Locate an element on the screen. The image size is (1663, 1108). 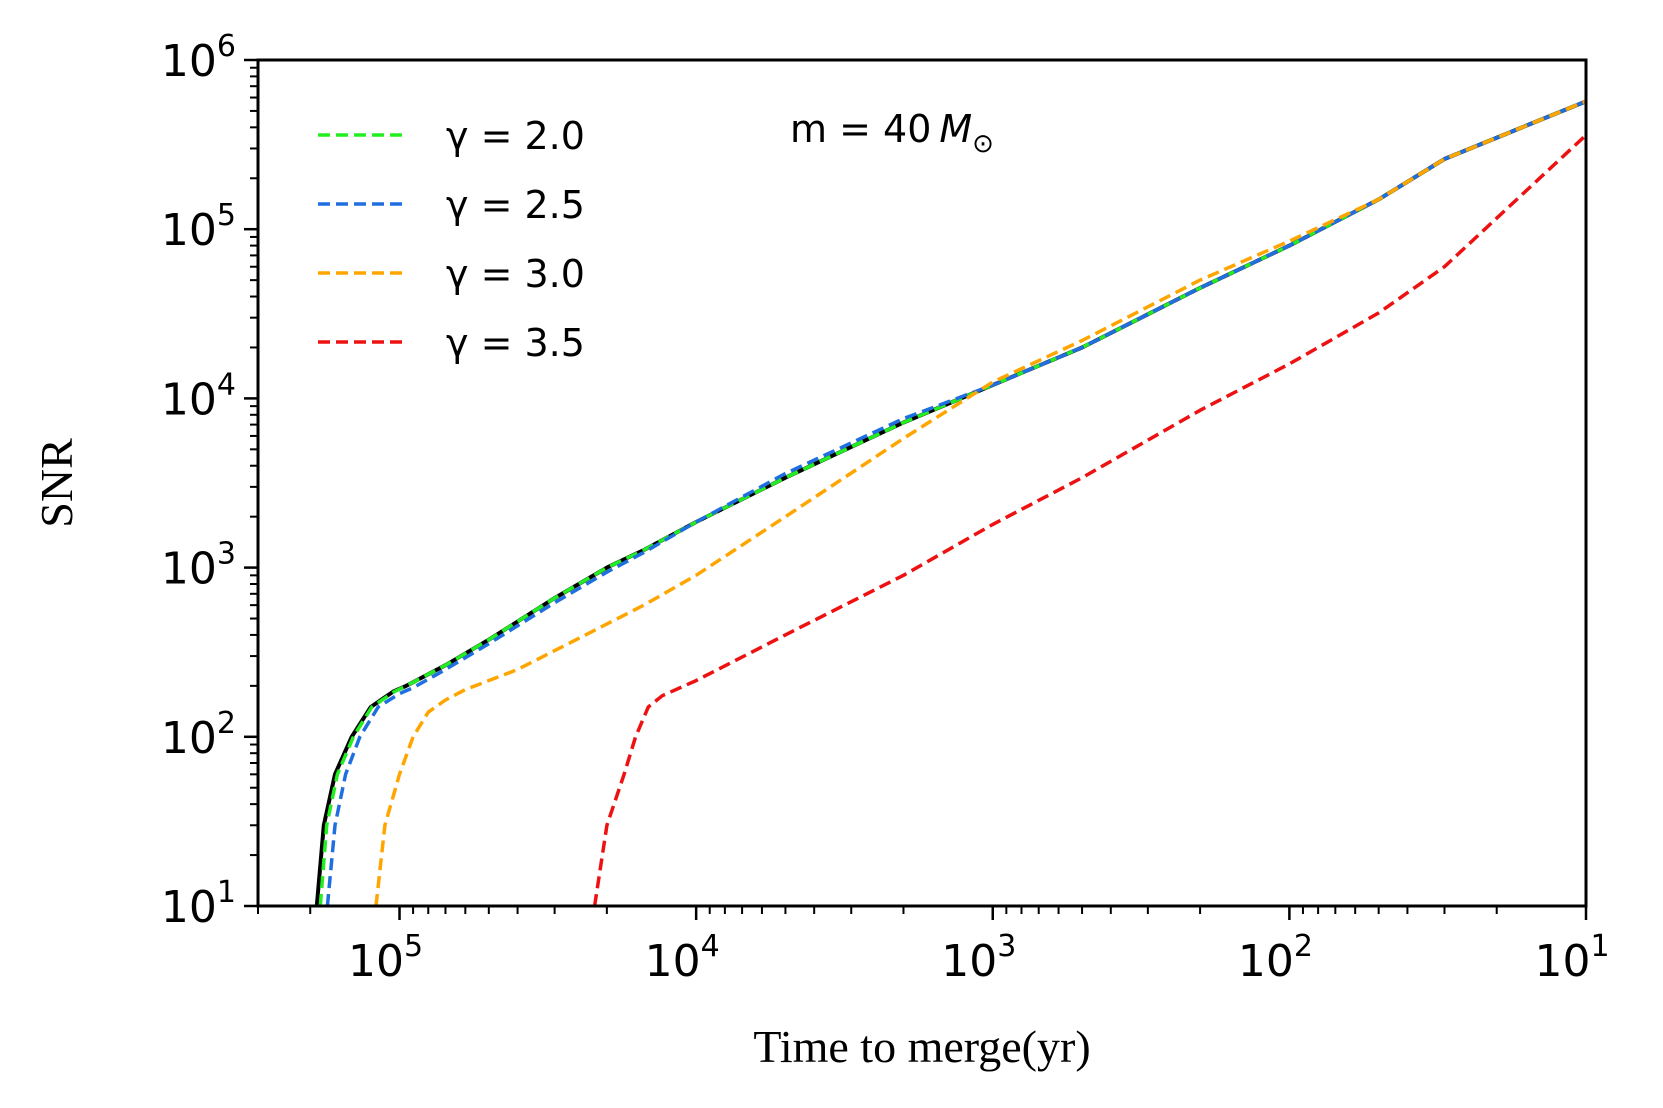
y-tick-label: 10⁴ is located at coordinates (198, 396).